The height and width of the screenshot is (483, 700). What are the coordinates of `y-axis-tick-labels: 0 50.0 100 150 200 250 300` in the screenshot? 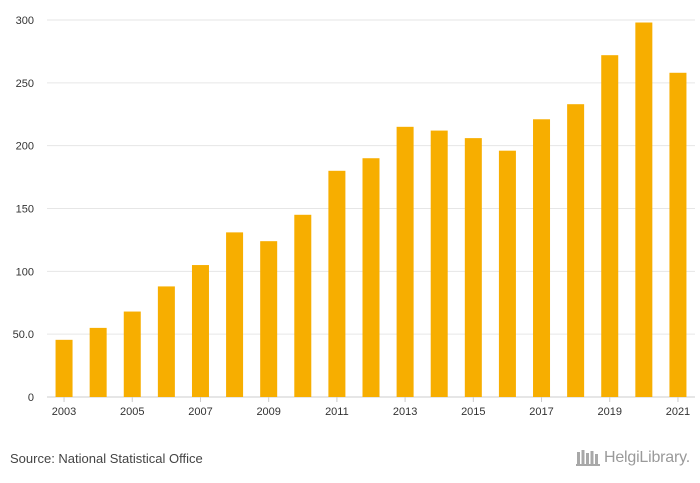 It's located at (23, 209).